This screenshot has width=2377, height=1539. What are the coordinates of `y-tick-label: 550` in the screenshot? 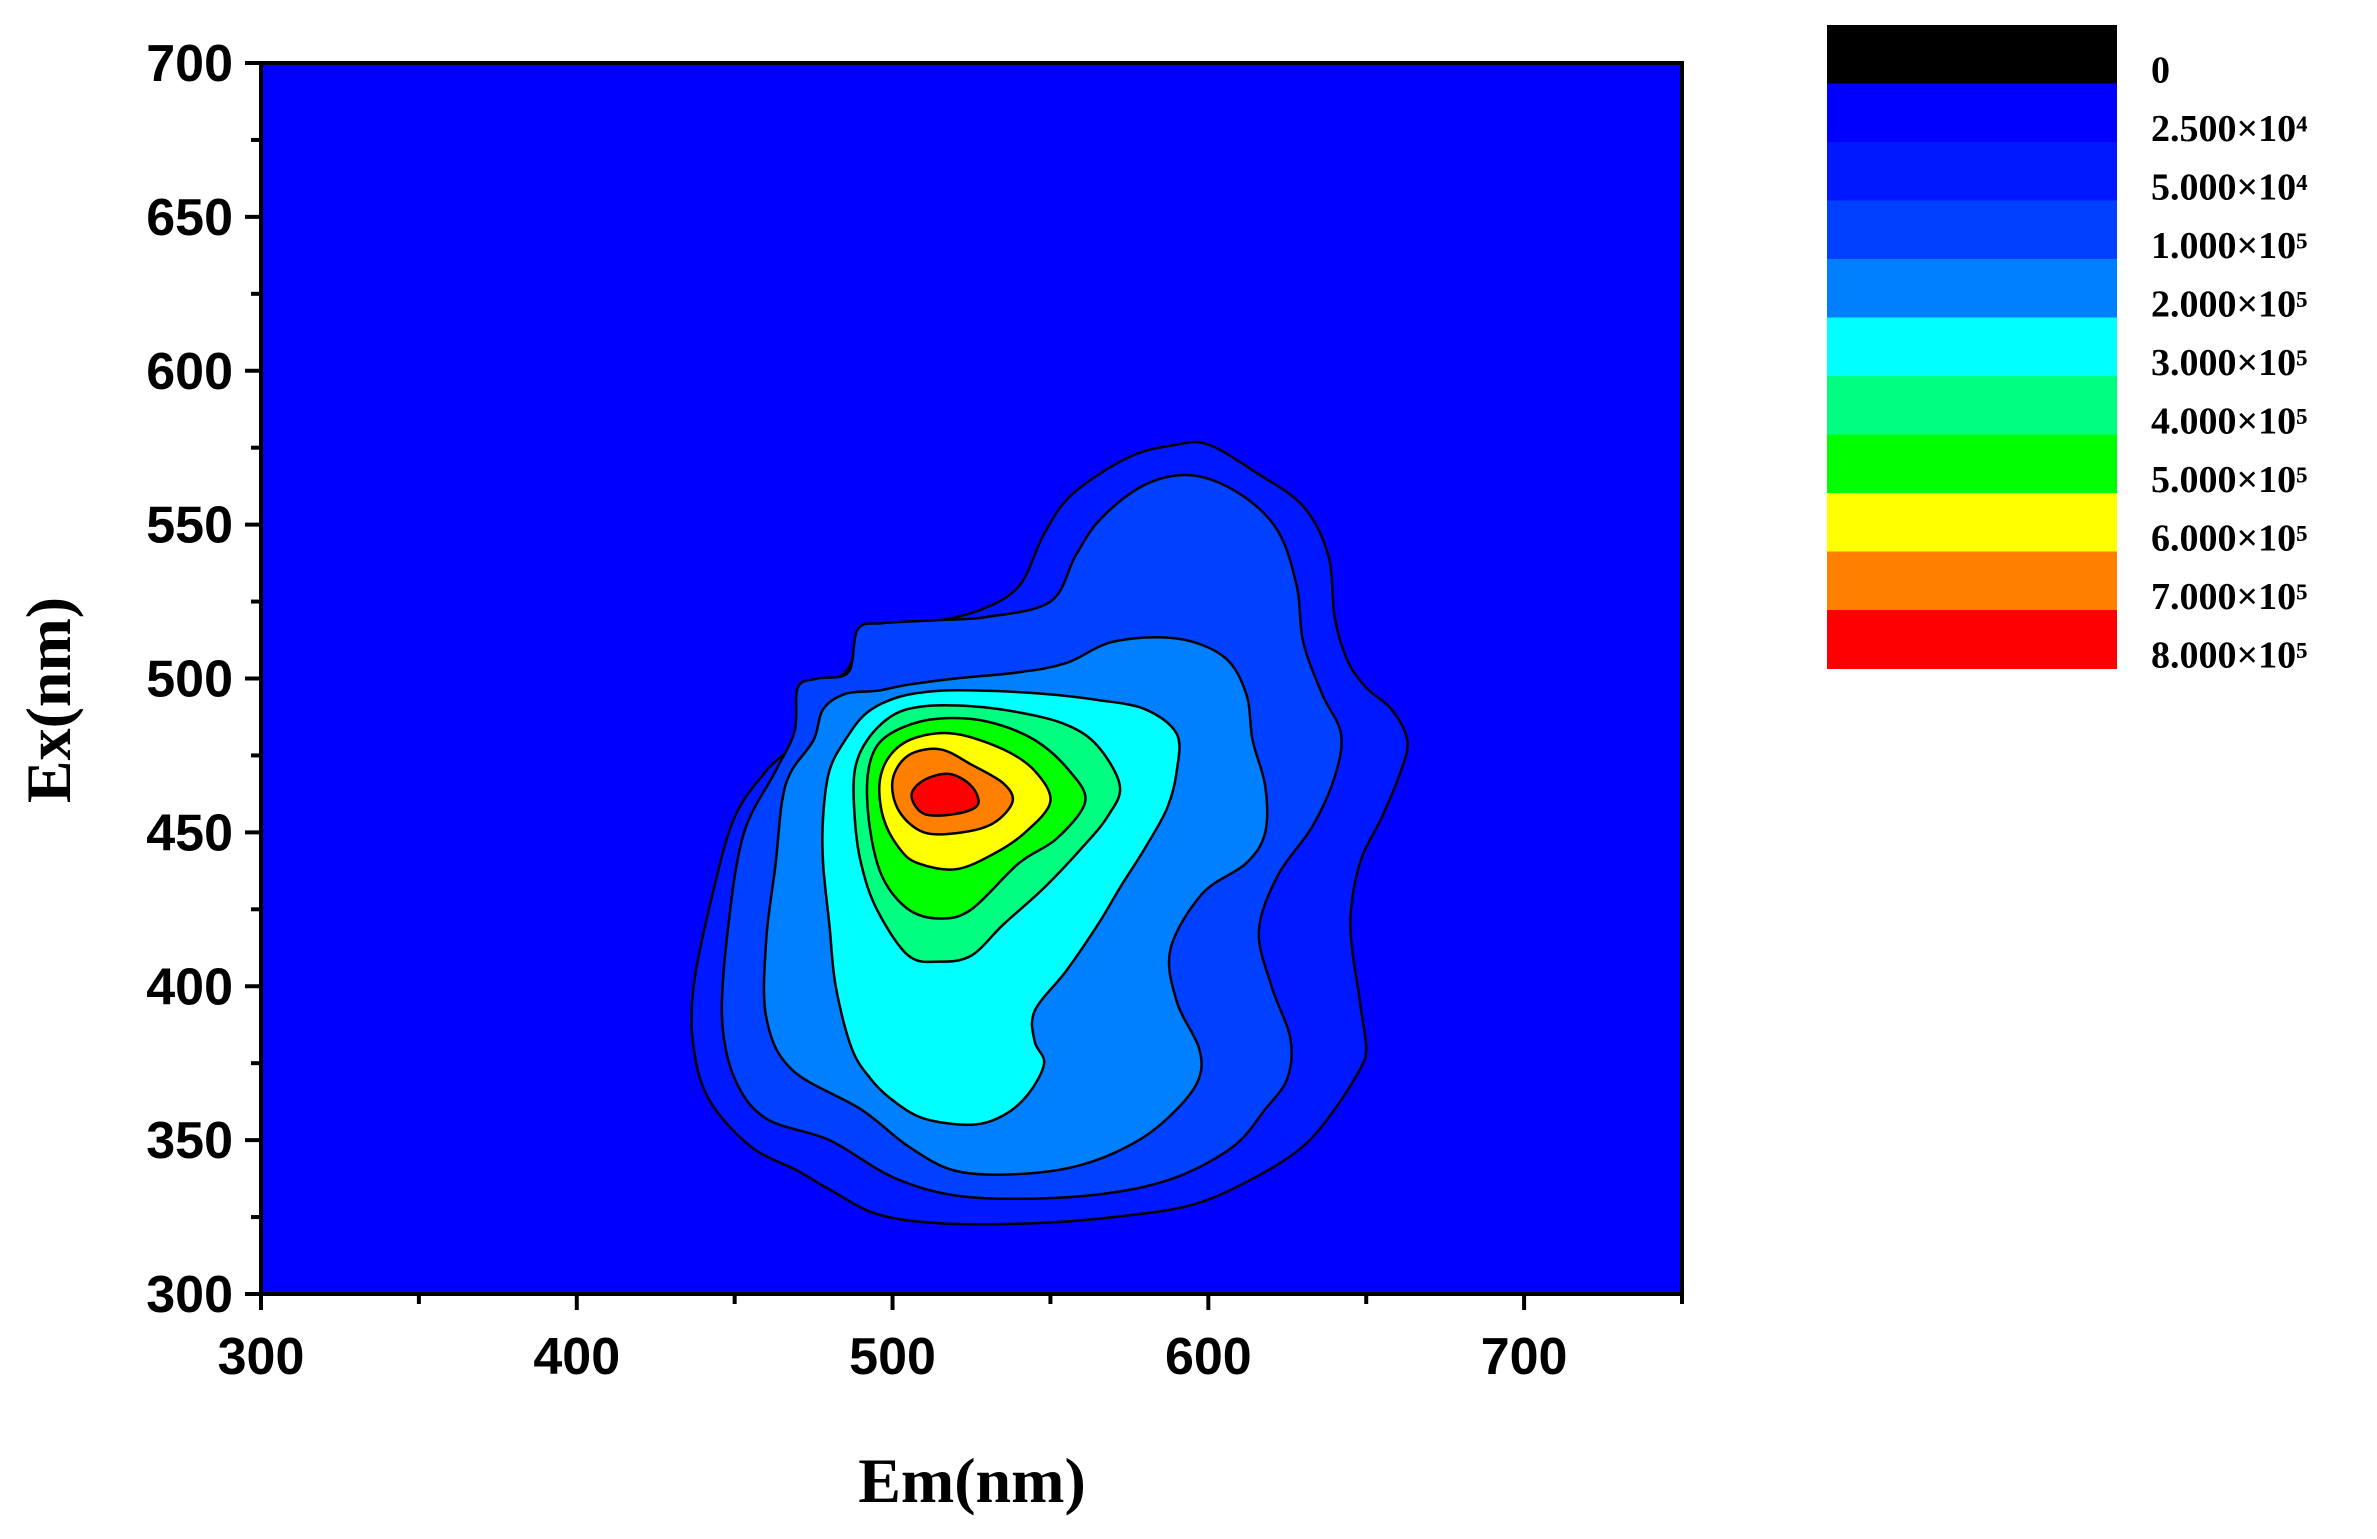 It's located at (189, 526).